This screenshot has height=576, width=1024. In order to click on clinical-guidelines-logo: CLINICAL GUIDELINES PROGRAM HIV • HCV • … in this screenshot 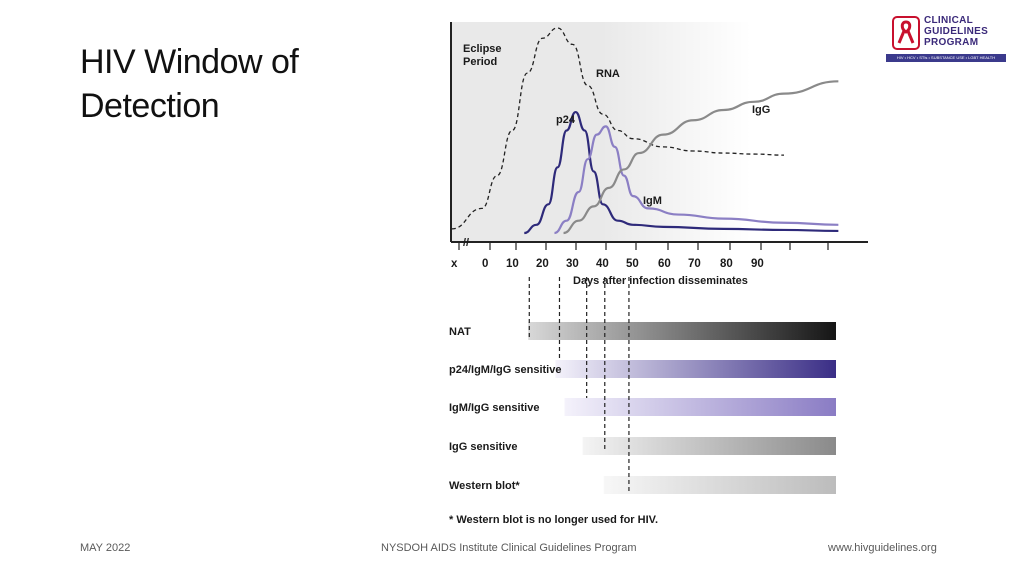, I will do `click(946, 40)`.